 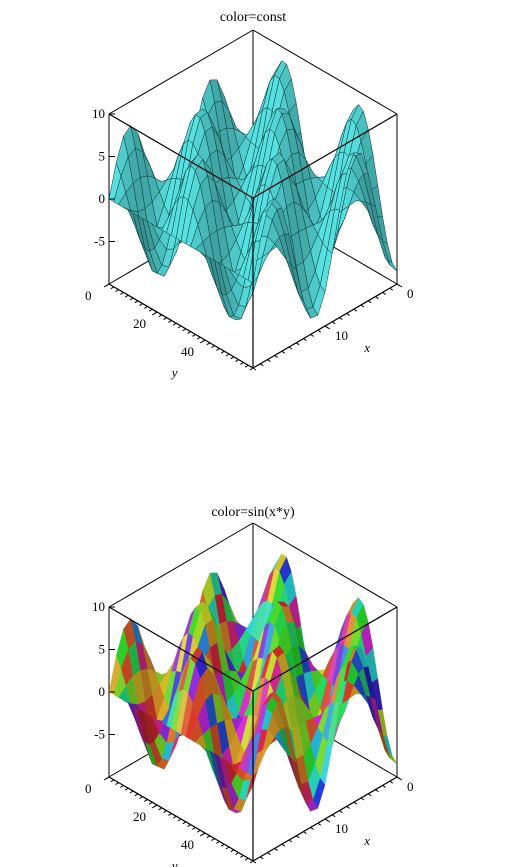 What do you see at coordinates (99, 734) in the screenshot?
I see `z-tick-label: -5` at bounding box center [99, 734].